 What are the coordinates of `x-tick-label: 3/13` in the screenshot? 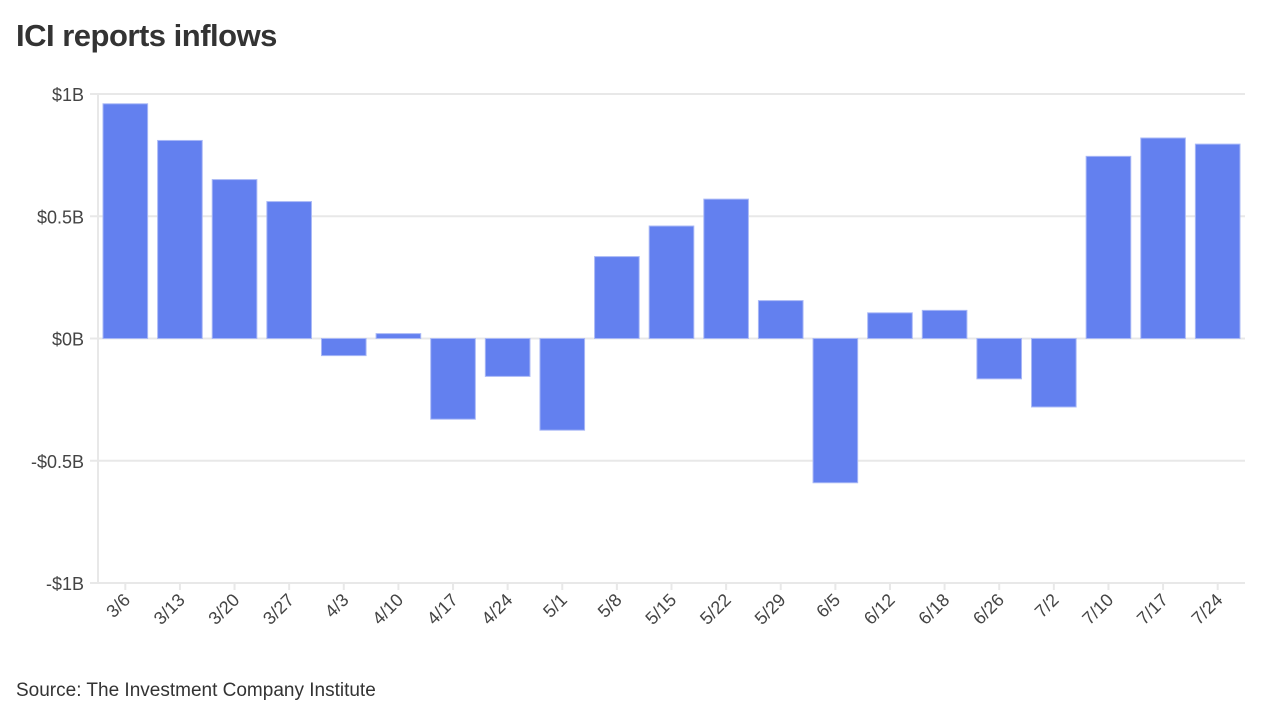 It's located at (169, 609).